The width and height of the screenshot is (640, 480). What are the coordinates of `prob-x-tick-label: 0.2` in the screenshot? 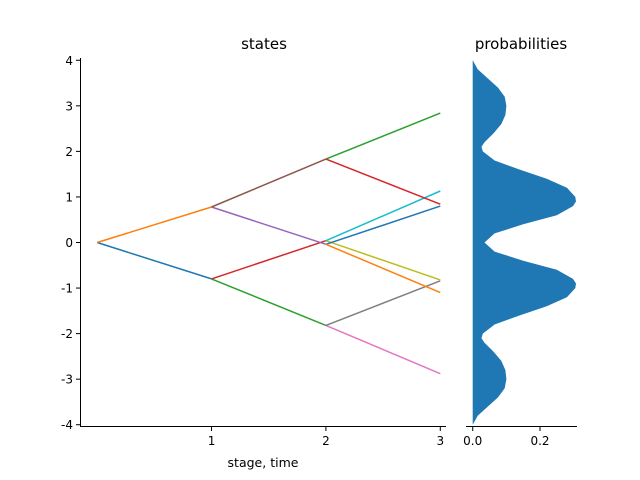 It's located at (539, 441).